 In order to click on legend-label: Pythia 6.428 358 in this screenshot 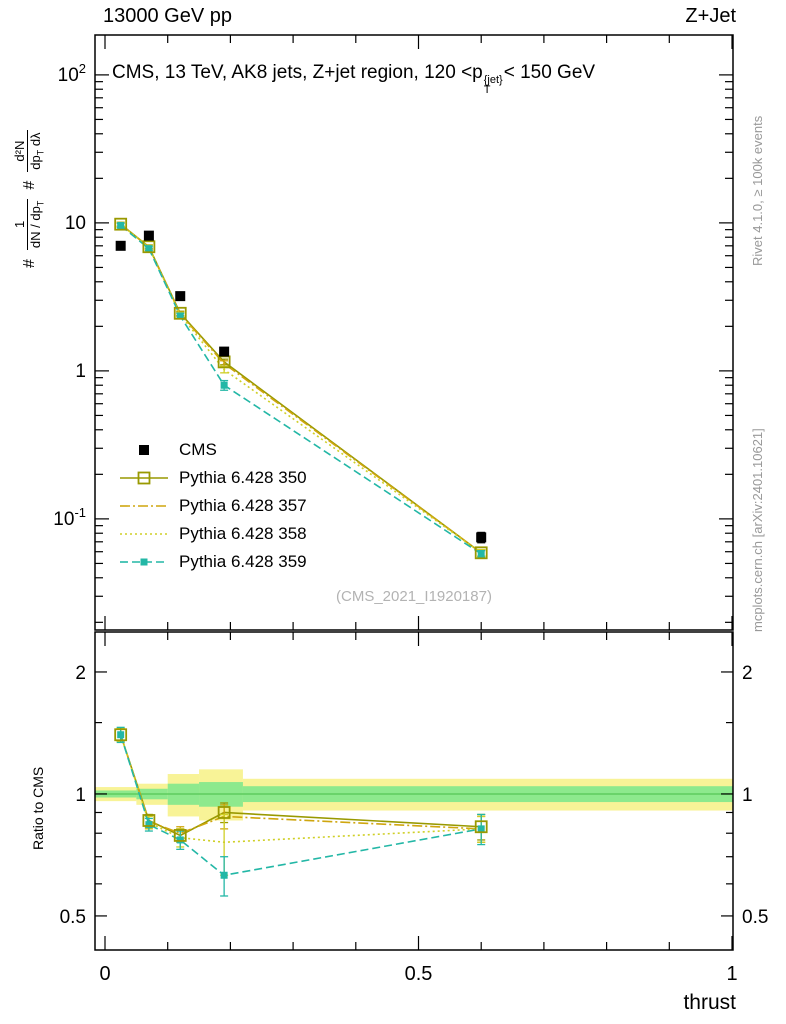, I will do `click(243, 533)`.